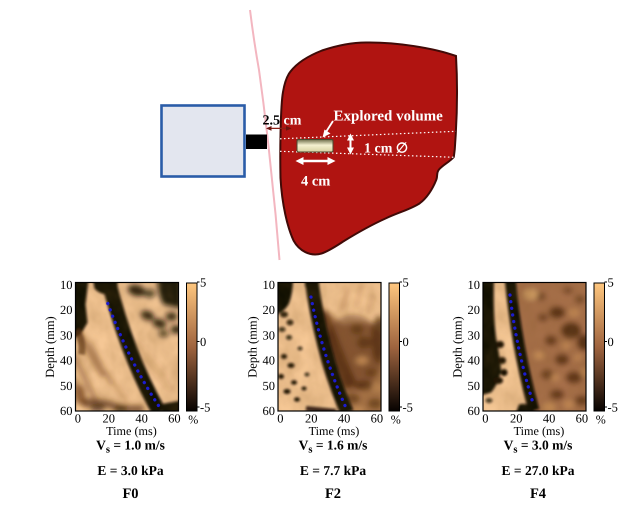  Describe the element at coordinates (130, 470) in the screenshot. I see `svg-text: E = 3.0 kPa` at that location.